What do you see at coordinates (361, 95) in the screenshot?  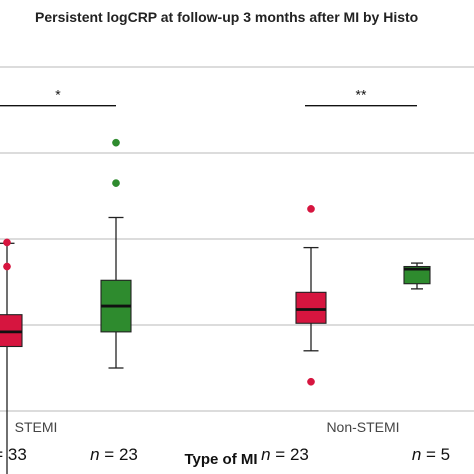 I see `significance-label: **` at bounding box center [361, 95].